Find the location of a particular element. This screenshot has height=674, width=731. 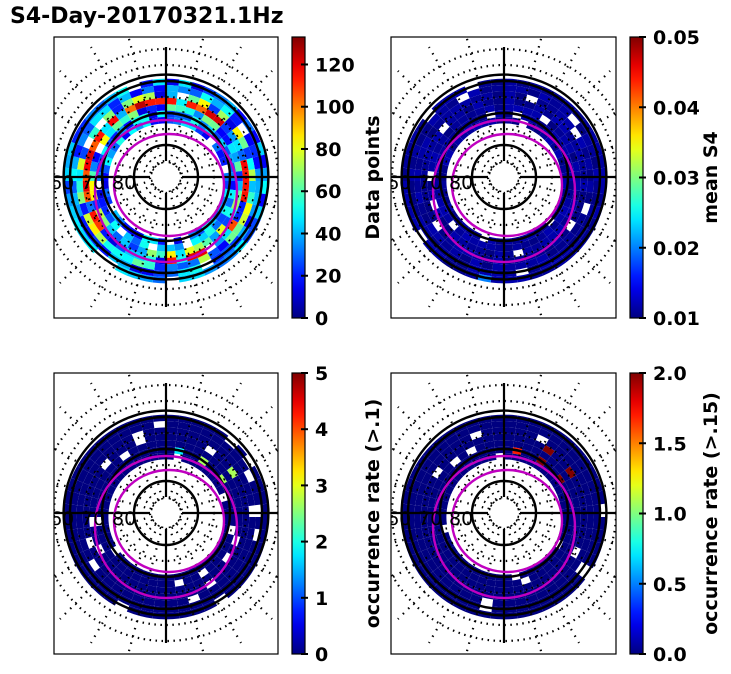

grid-ring-dotted is located at coordinates (504, 513).